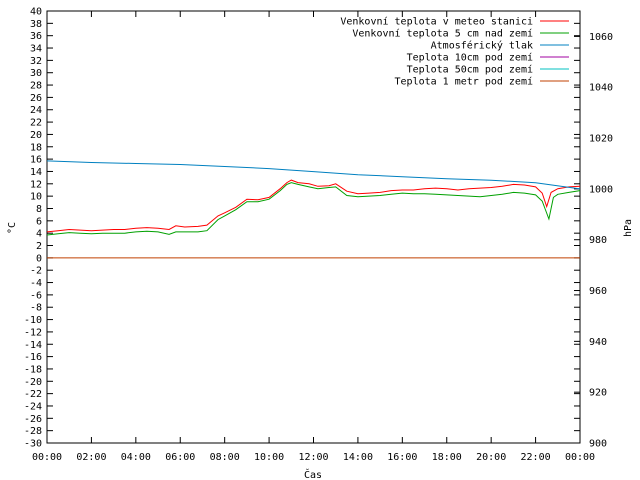 The width and height of the screenshot is (640, 480). Describe the element at coordinates (36, 86) in the screenshot. I see `y-tick-label: 28` at that location.